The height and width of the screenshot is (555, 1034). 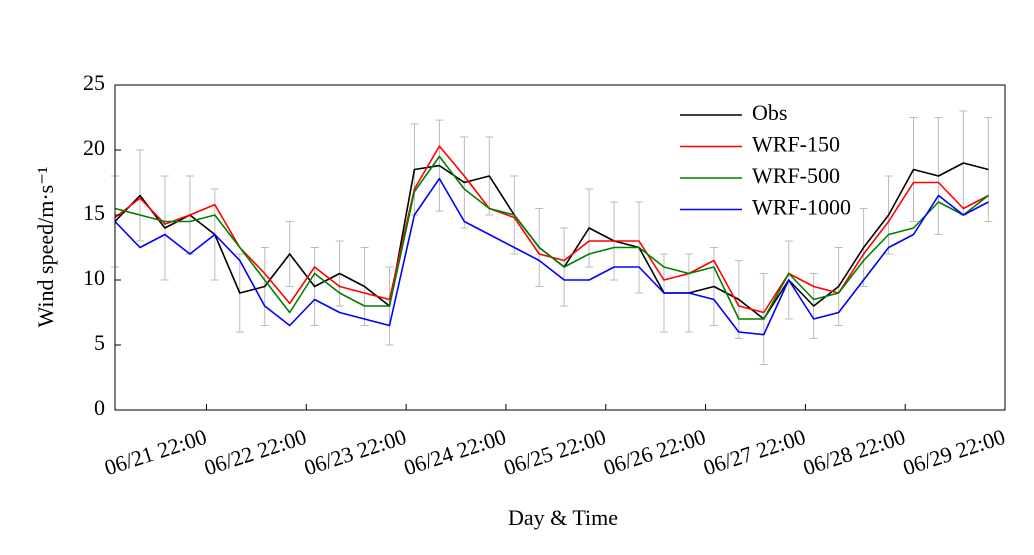 What do you see at coordinates (99, 342) in the screenshot?
I see `y-tick-label: 5` at bounding box center [99, 342].